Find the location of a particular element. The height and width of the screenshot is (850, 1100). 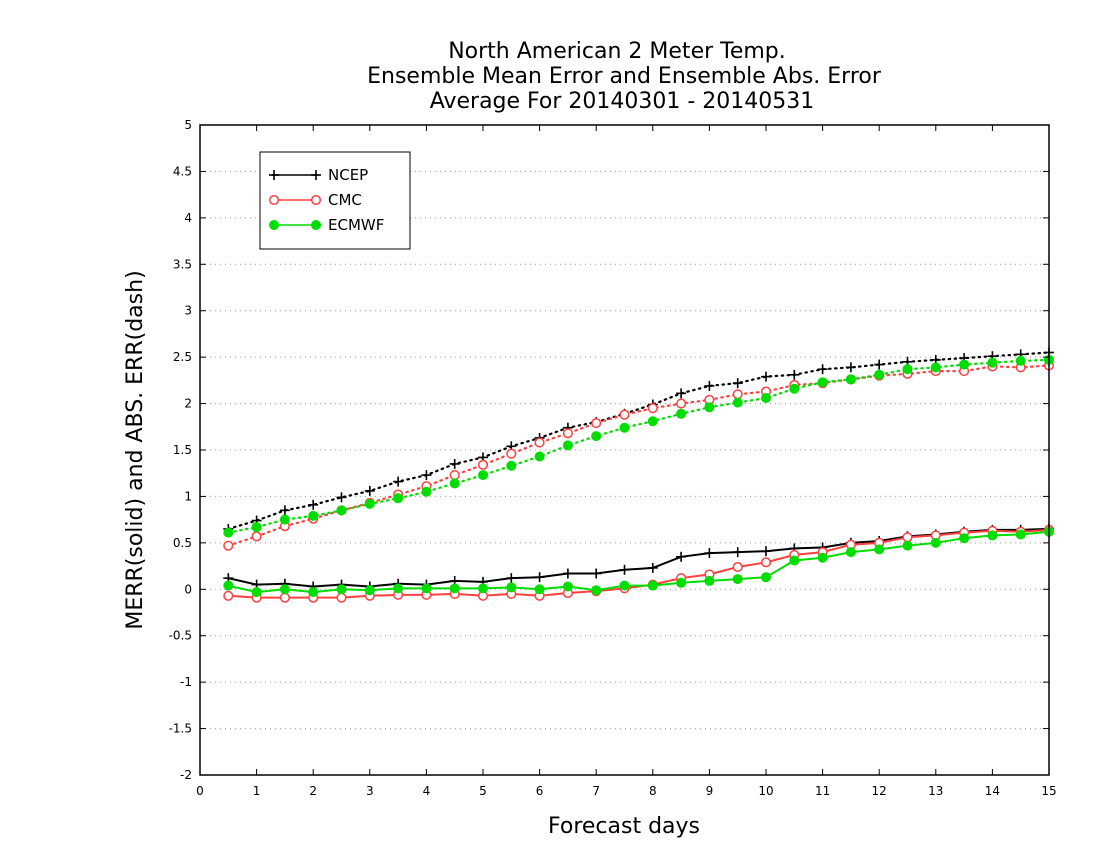

y-tick-label: -2 is located at coordinates (186, 775).